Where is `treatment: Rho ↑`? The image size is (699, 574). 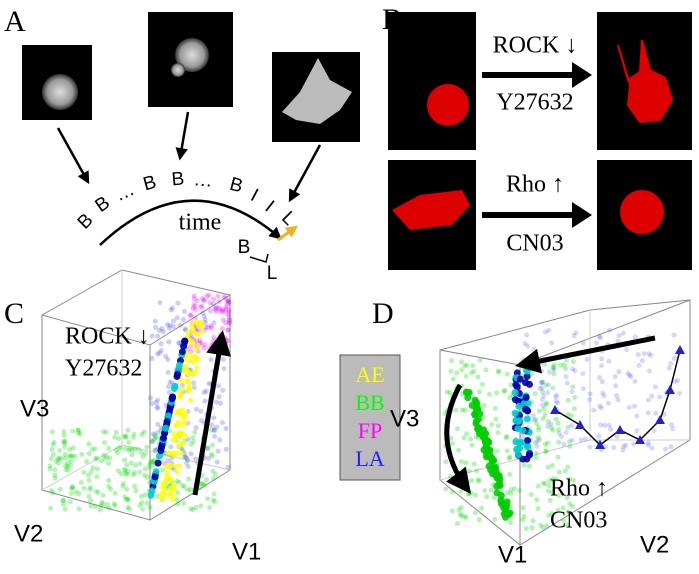 treatment: Rho ↑ is located at coordinates (535, 185).